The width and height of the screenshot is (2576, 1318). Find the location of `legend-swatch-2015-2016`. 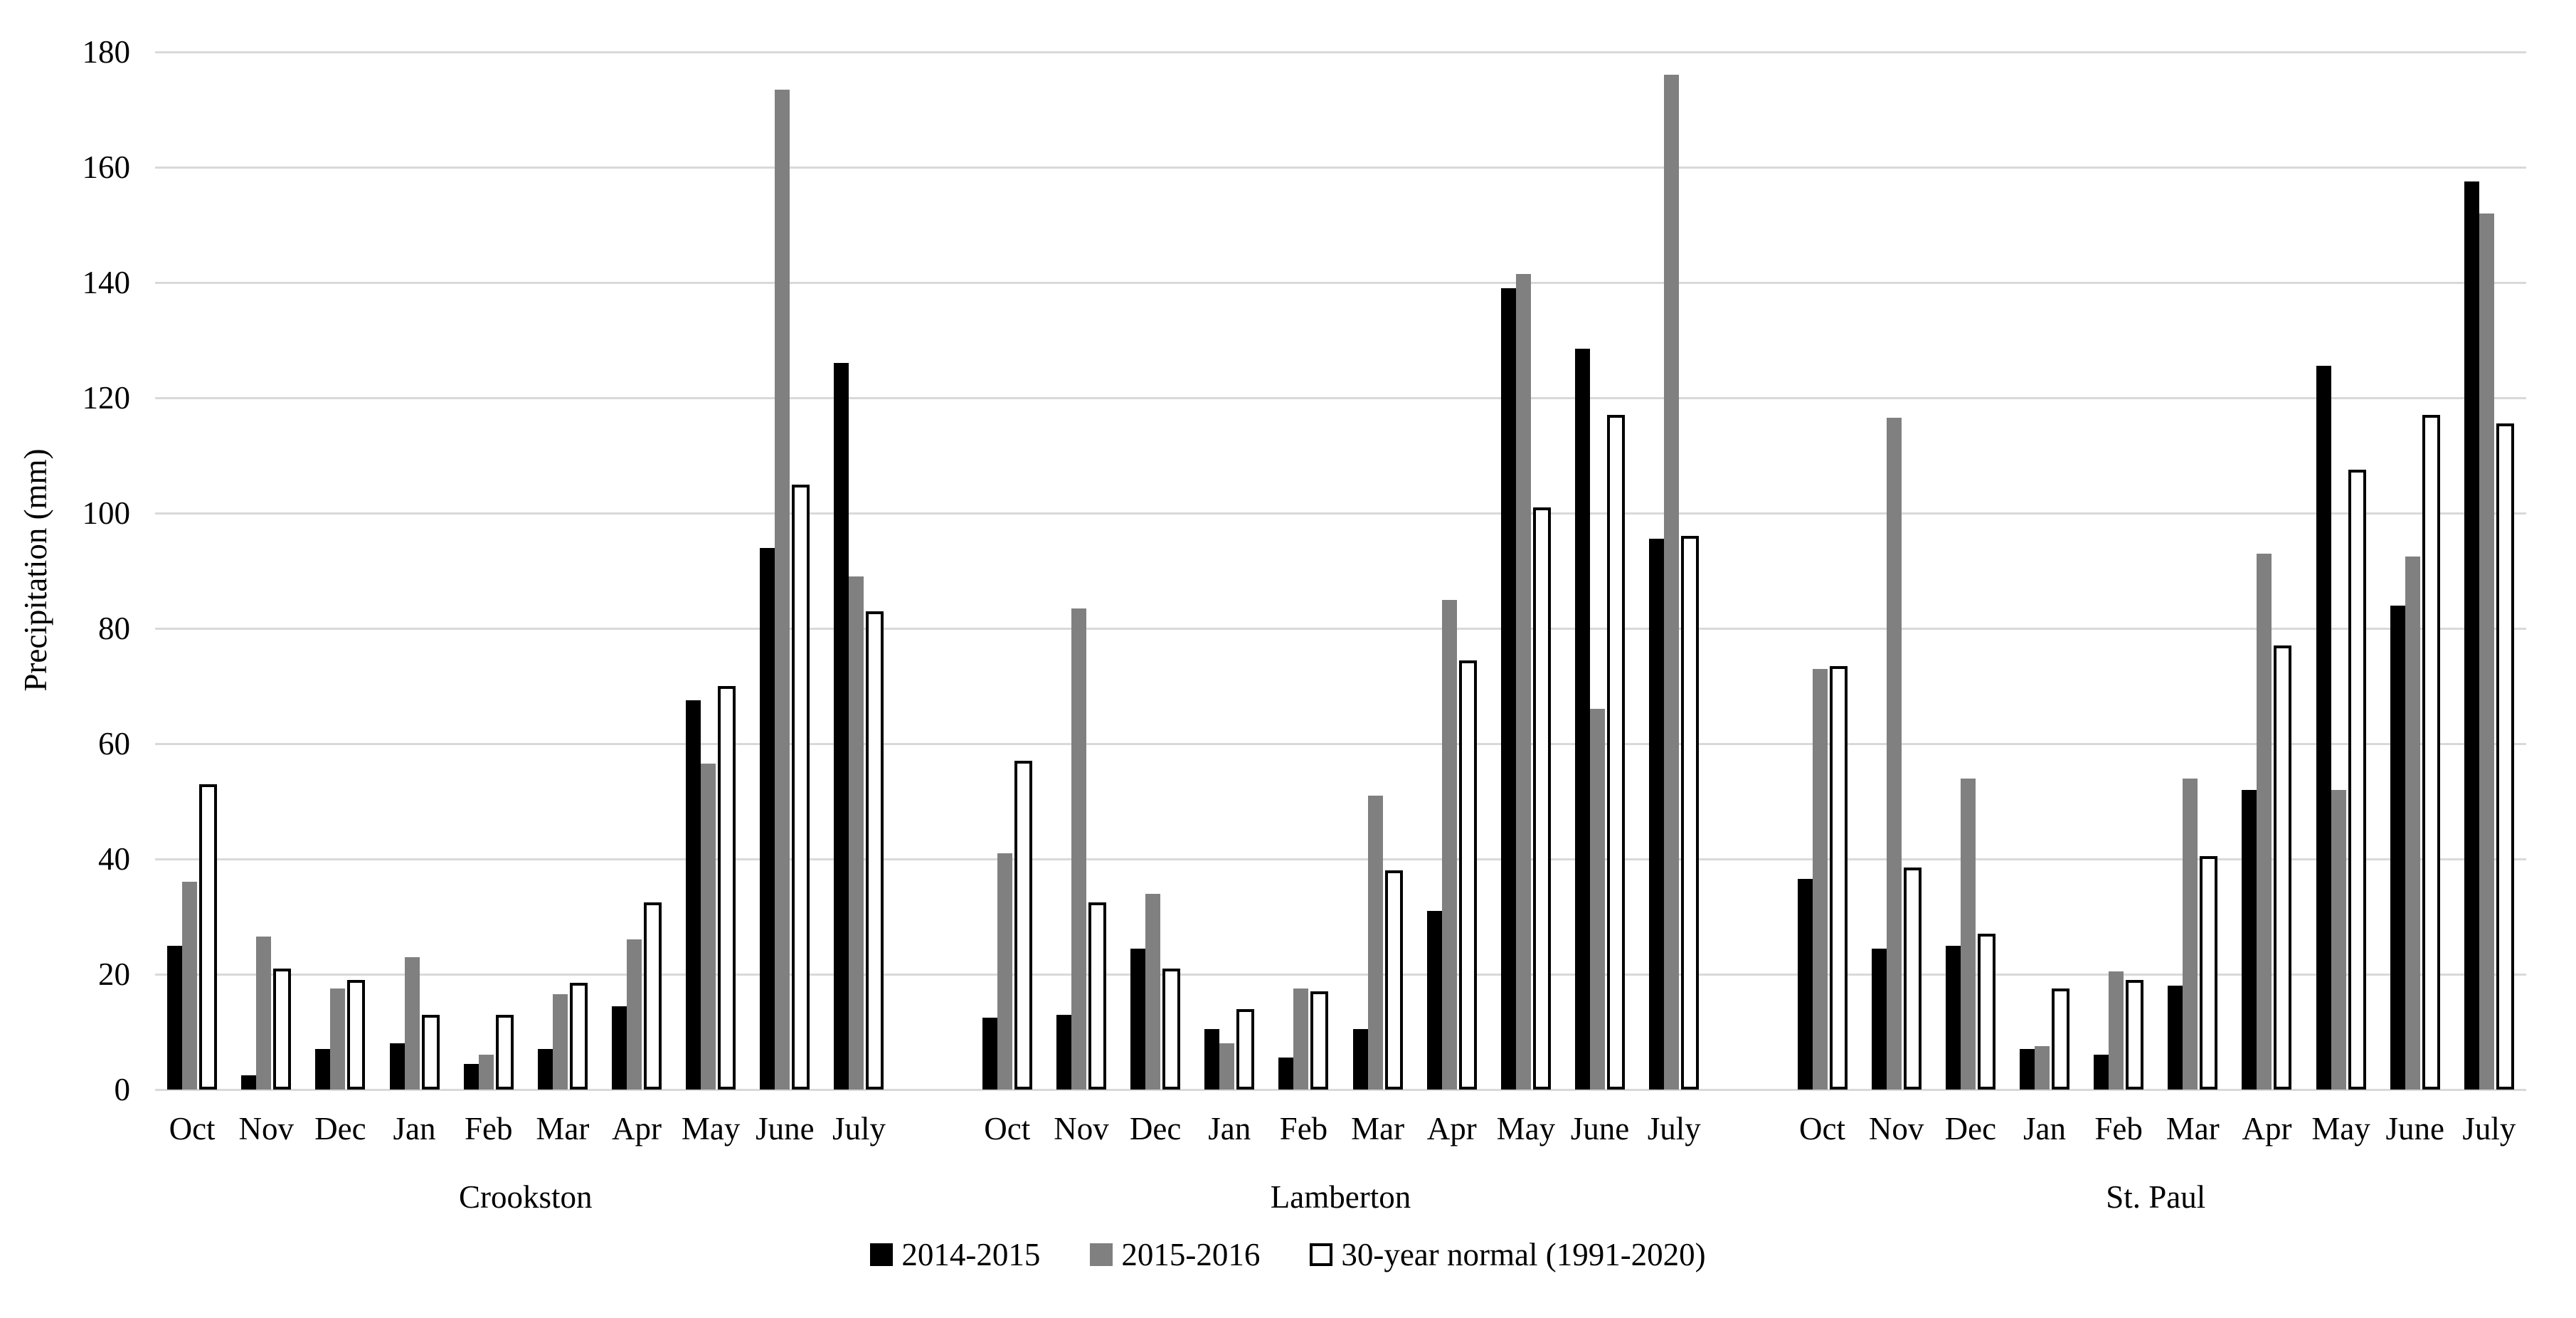

legend-swatch-2015-2016 is located at coordinates (1101, 1254).